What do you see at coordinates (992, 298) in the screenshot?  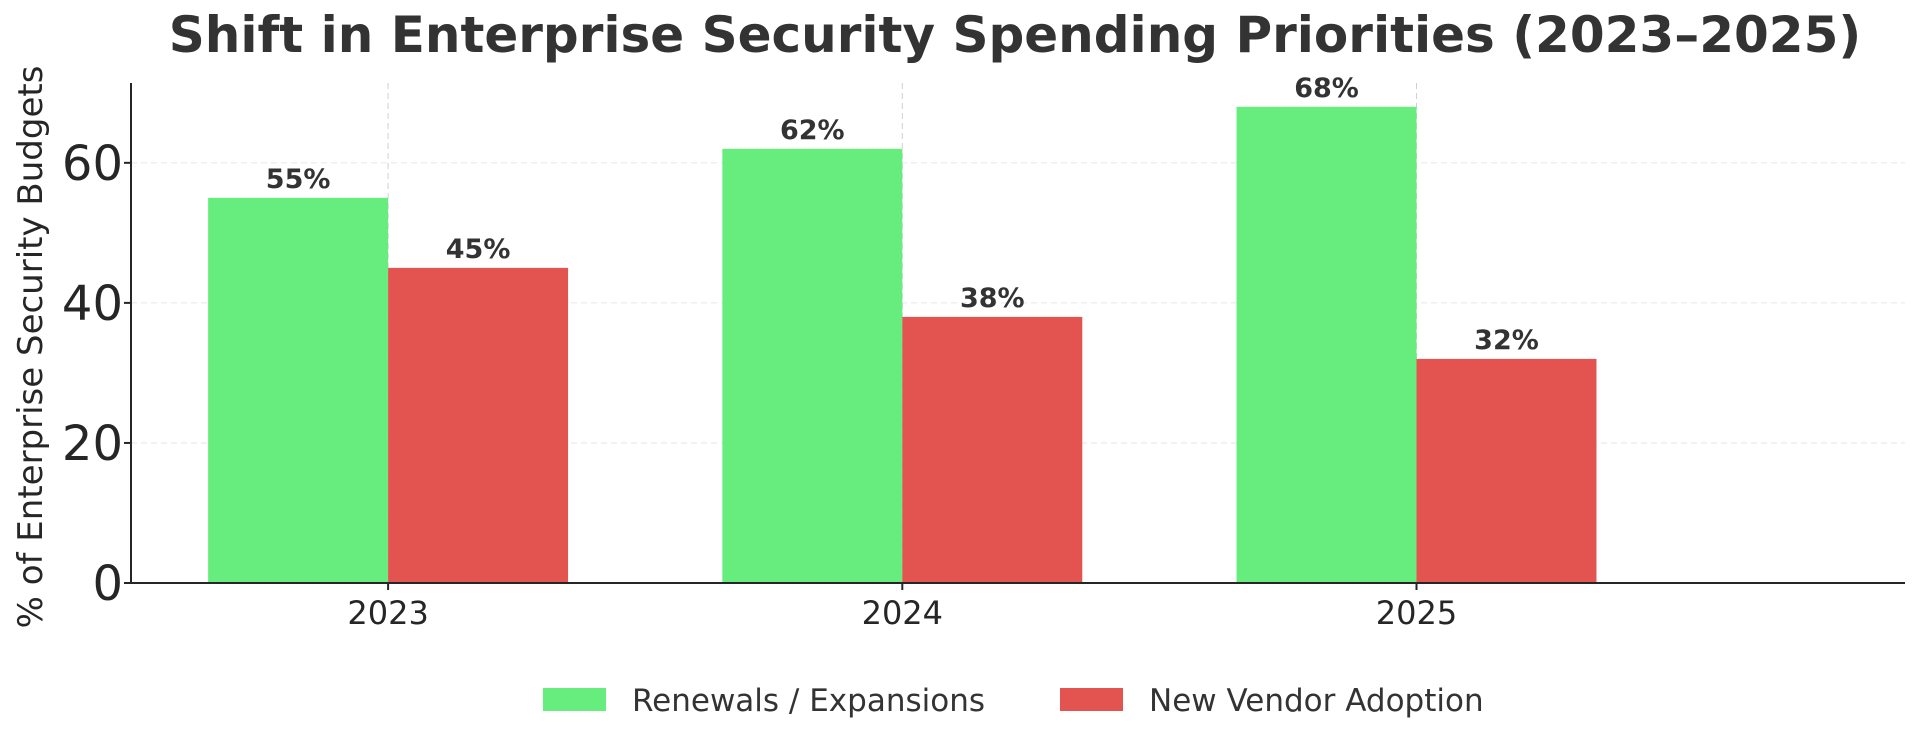 I see `data-label: 38%` at bounding box center [992, 298].